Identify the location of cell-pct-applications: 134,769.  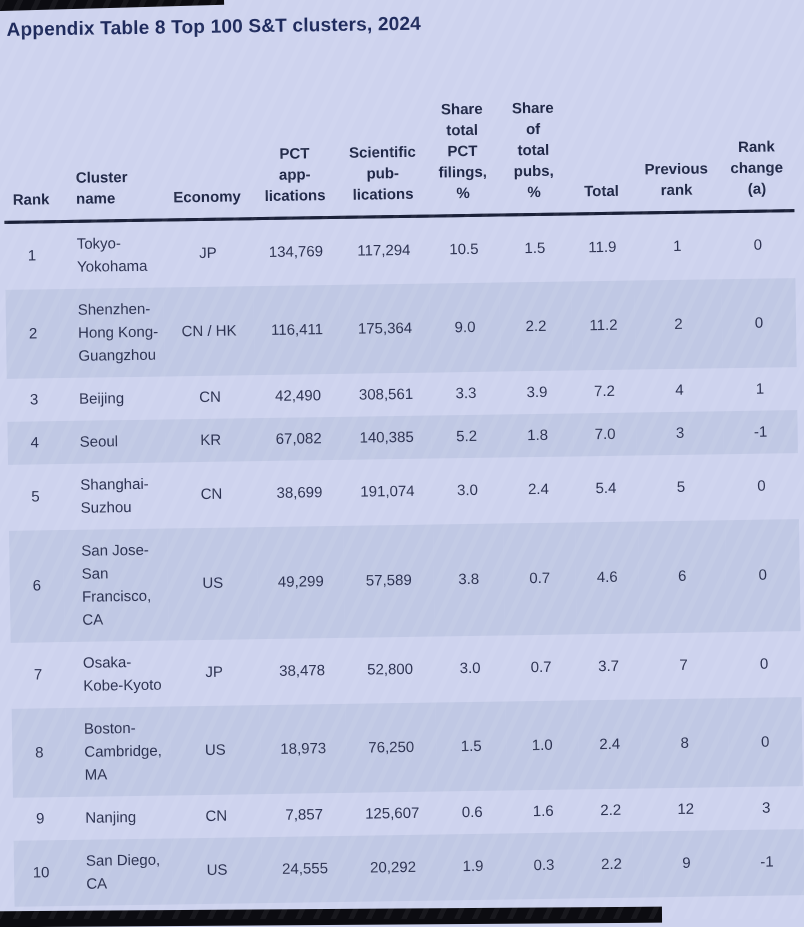
(296, 252).